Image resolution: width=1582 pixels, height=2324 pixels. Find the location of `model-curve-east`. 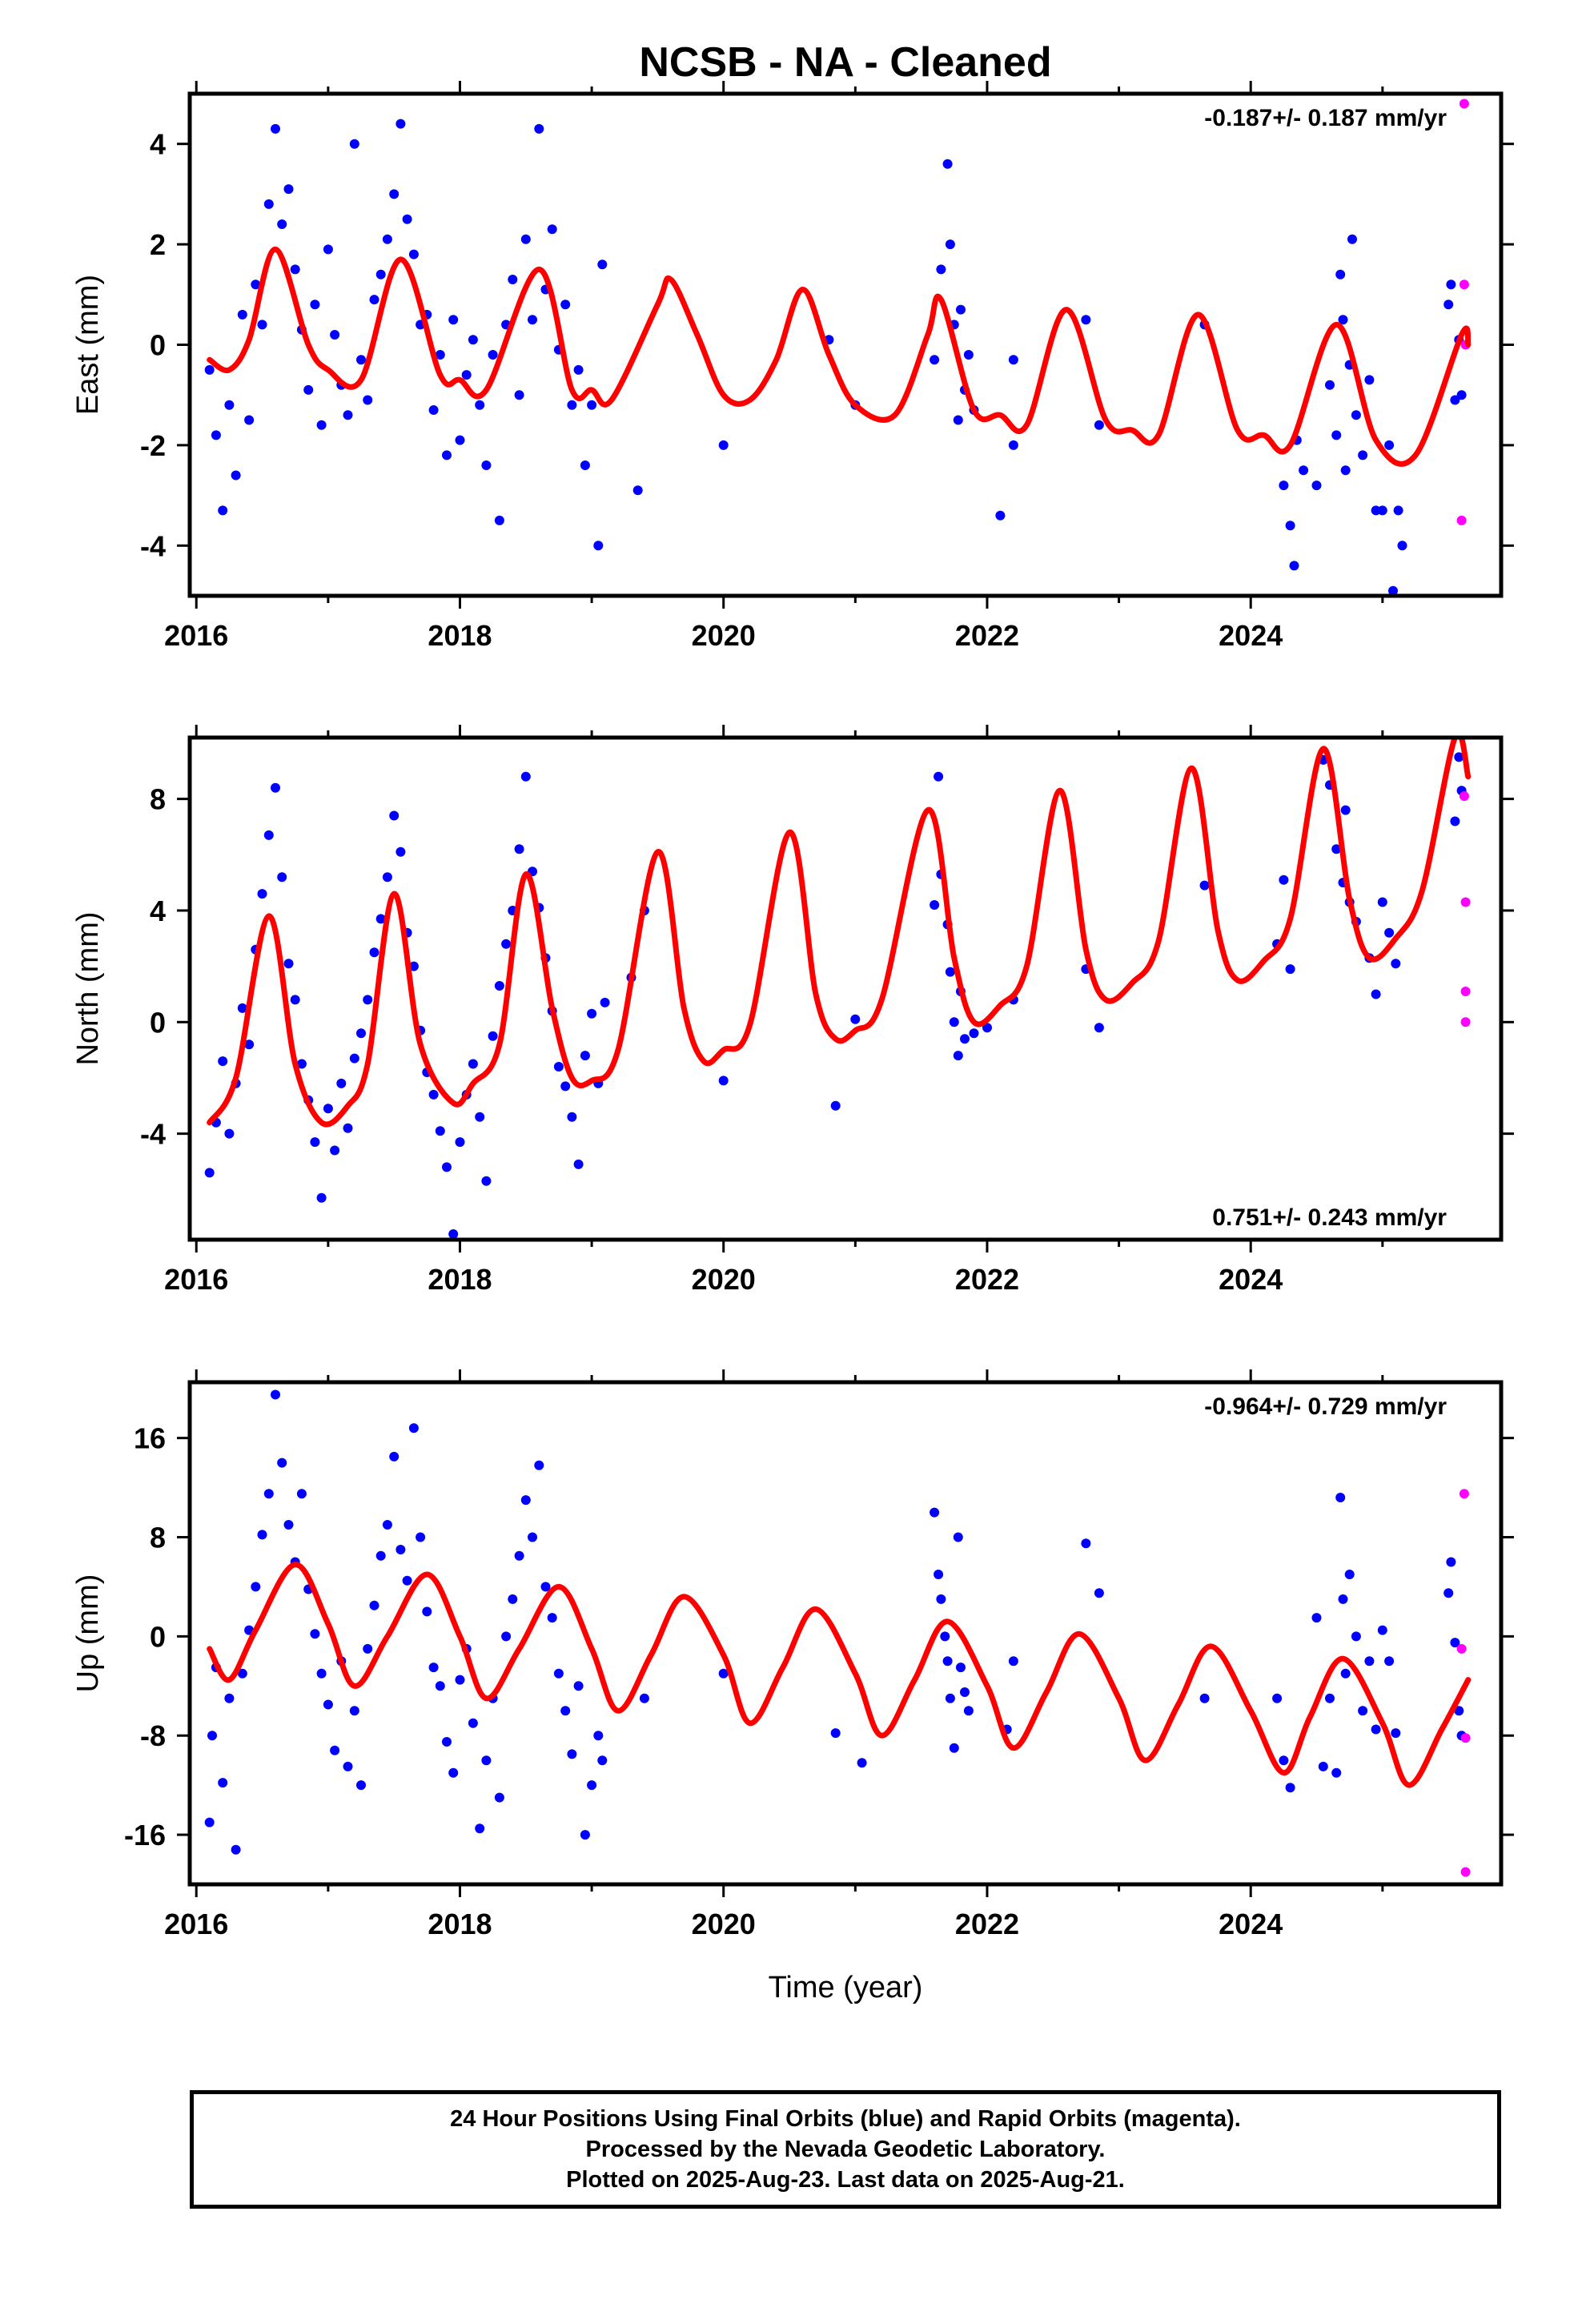

model-curve-east is located at coordinates (840, 356).